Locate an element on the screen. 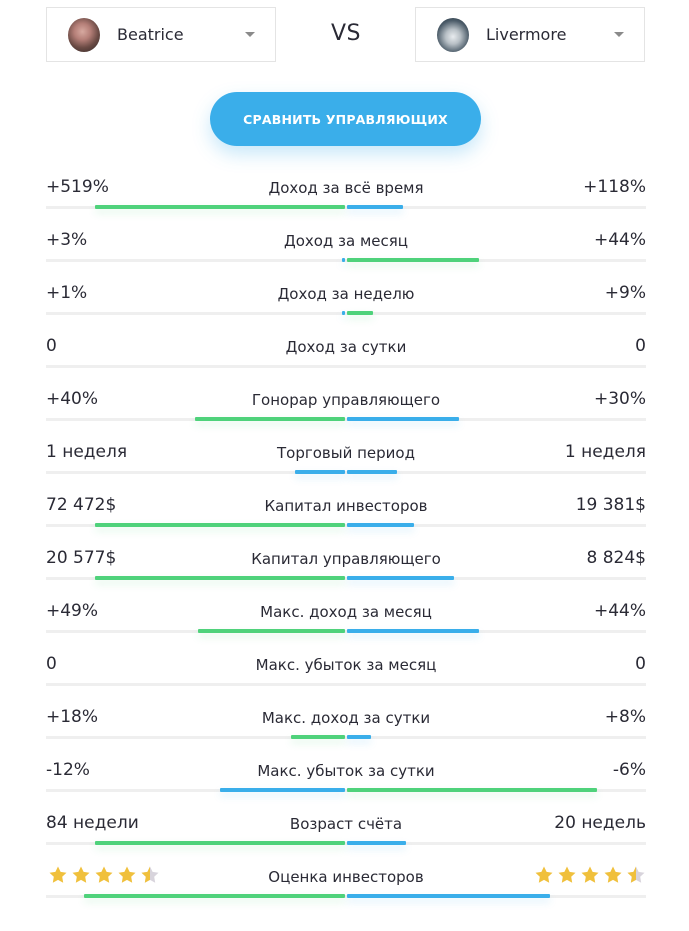 The image size is (689, 931). right-manager-select: Livermore is located at coordinates (530, 34).